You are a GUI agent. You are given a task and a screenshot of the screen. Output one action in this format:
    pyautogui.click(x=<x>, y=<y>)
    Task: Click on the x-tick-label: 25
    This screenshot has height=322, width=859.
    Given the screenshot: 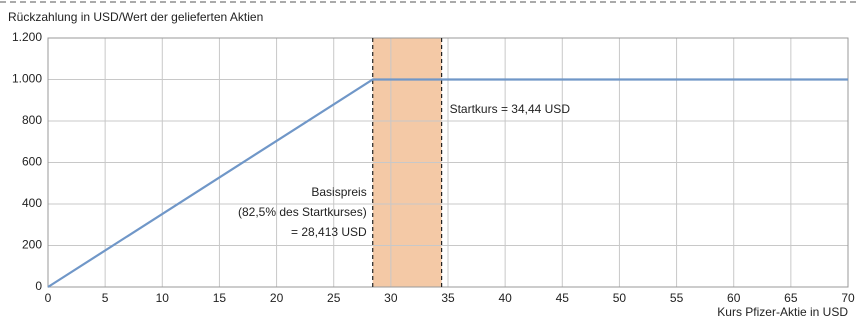 What is the action you would take?
    pyautogui.click(x=334, y=298)
    